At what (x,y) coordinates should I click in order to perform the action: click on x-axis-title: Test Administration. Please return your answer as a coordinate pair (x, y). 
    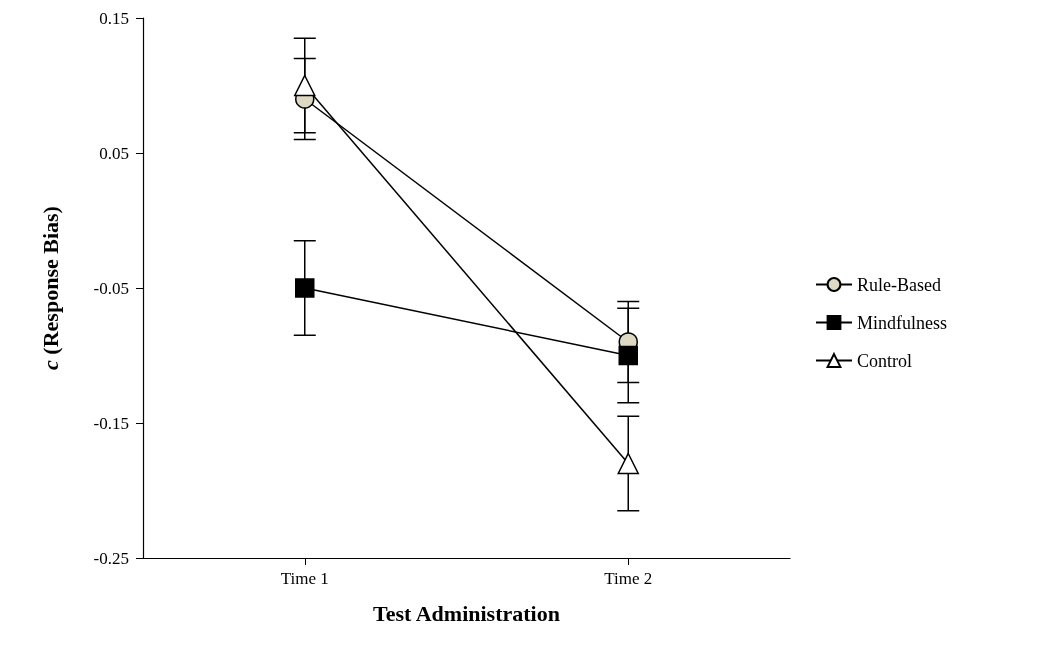
    Looking at the image, I should click on (466, 613).